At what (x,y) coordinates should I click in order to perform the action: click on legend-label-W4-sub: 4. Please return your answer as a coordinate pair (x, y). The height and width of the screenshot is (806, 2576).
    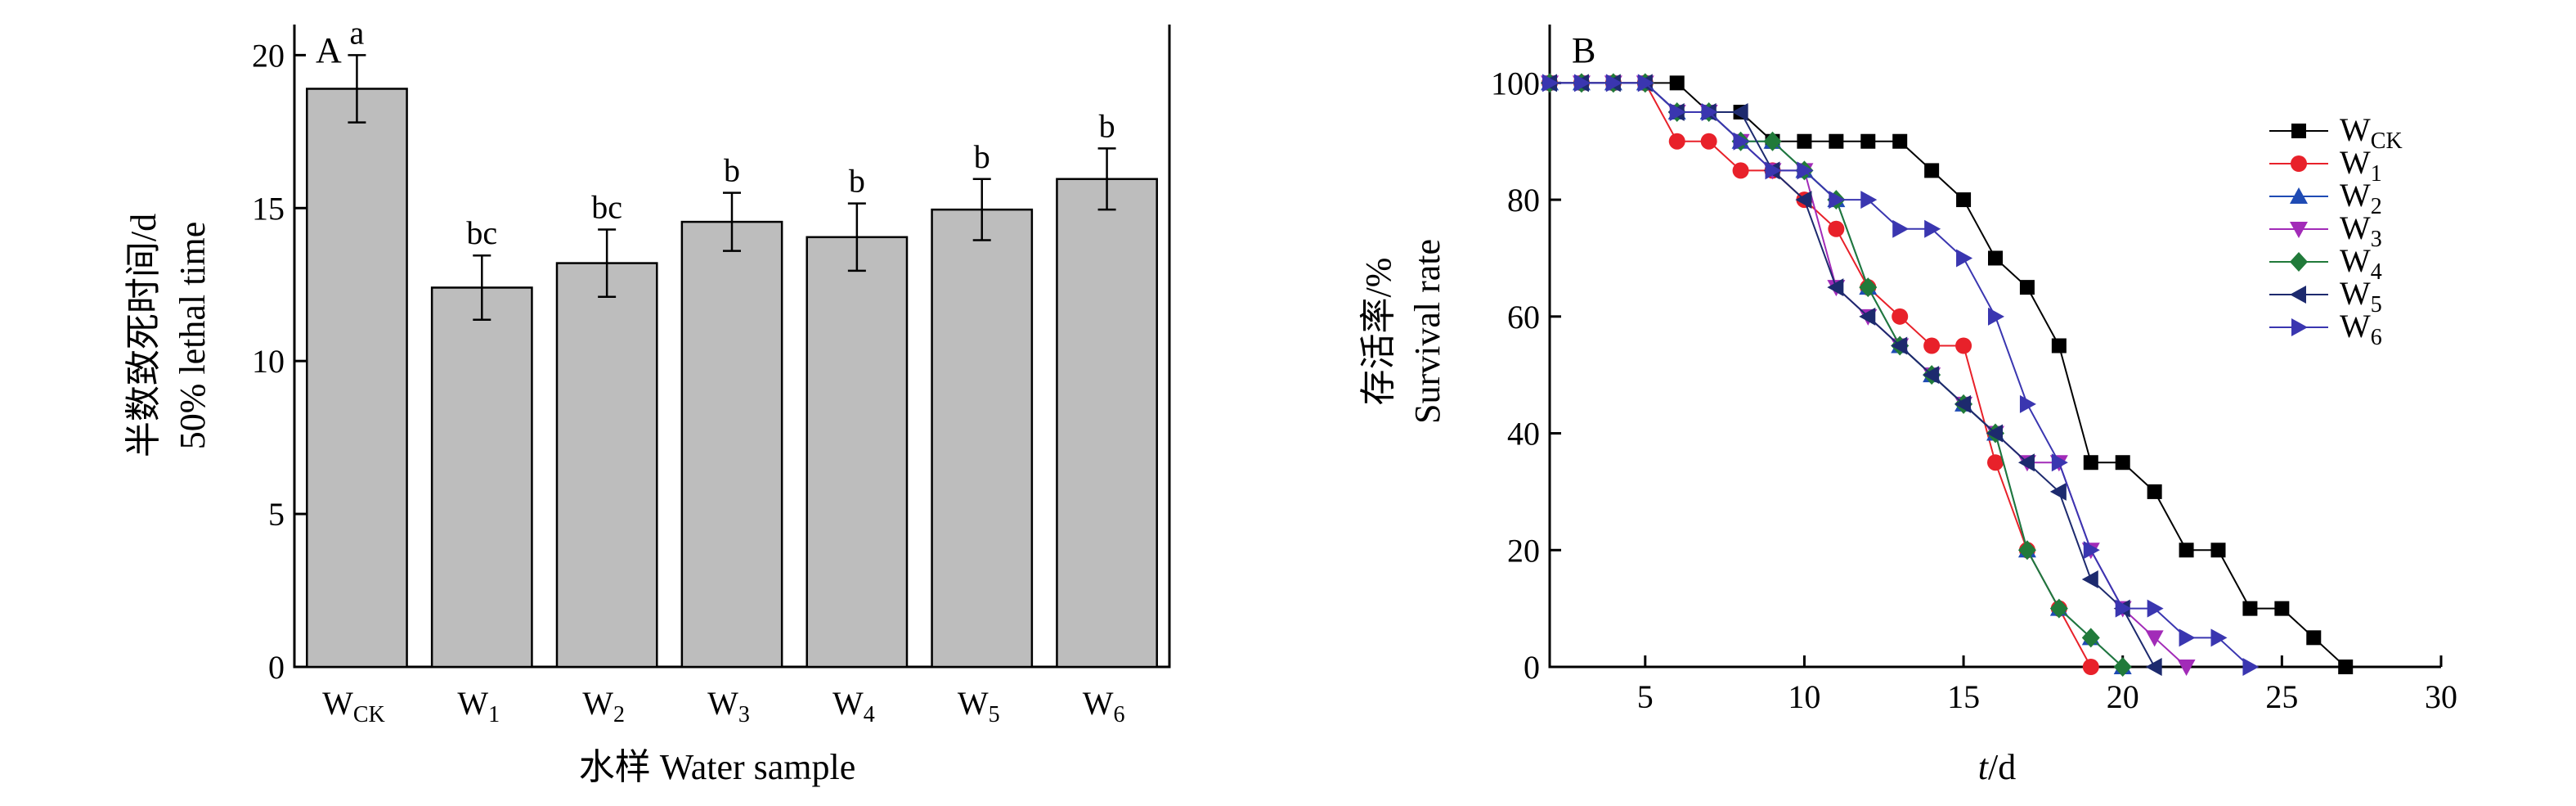
    Looking at the image, I should click on (2376, 272).